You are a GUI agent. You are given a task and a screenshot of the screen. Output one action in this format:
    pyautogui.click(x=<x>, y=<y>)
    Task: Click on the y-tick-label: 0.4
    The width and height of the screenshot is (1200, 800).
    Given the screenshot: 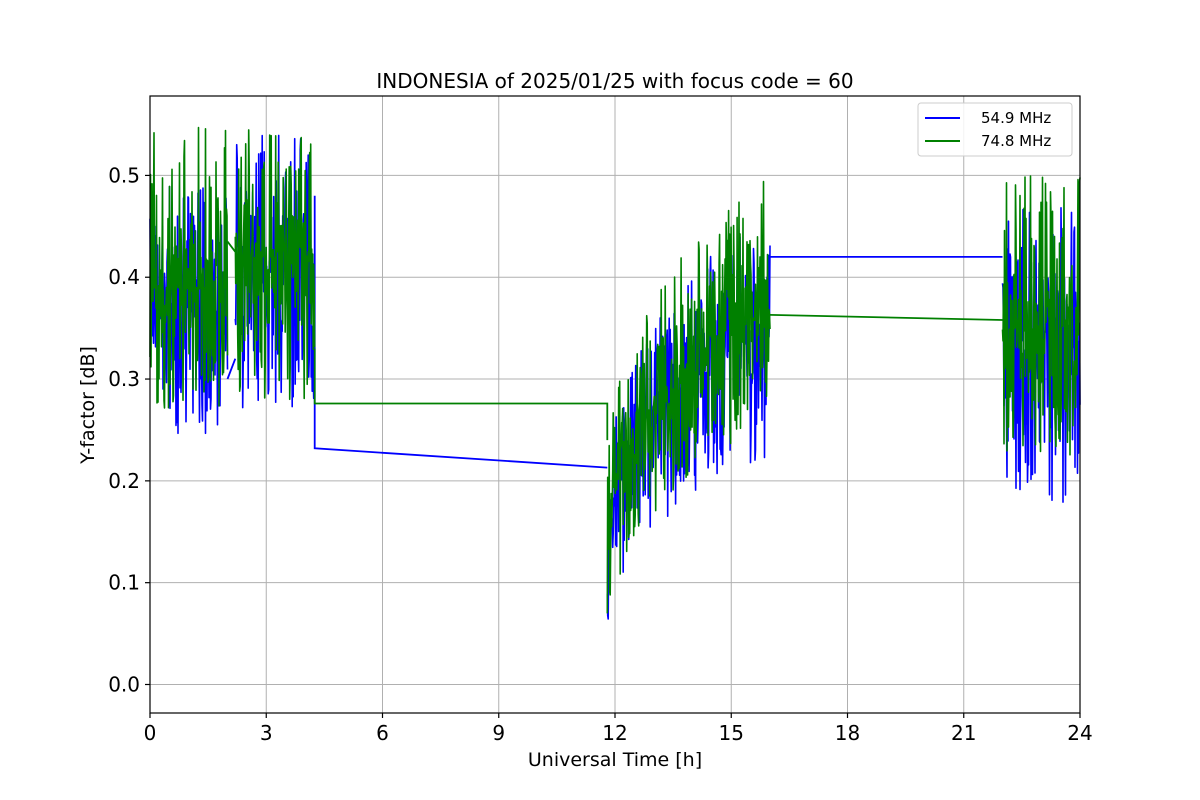 What is the action you would take?
    pyautogui.click(x=124, y=277)
    